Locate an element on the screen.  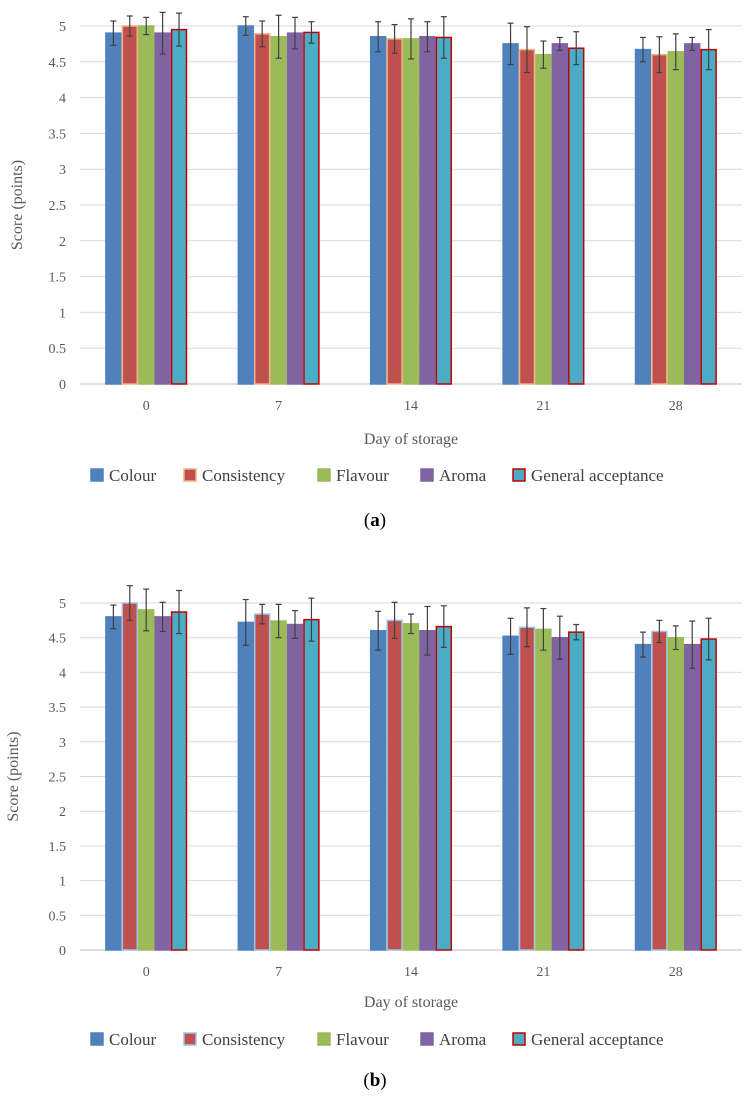
x-tick-label: 7 is located at coordinates (278, 406).